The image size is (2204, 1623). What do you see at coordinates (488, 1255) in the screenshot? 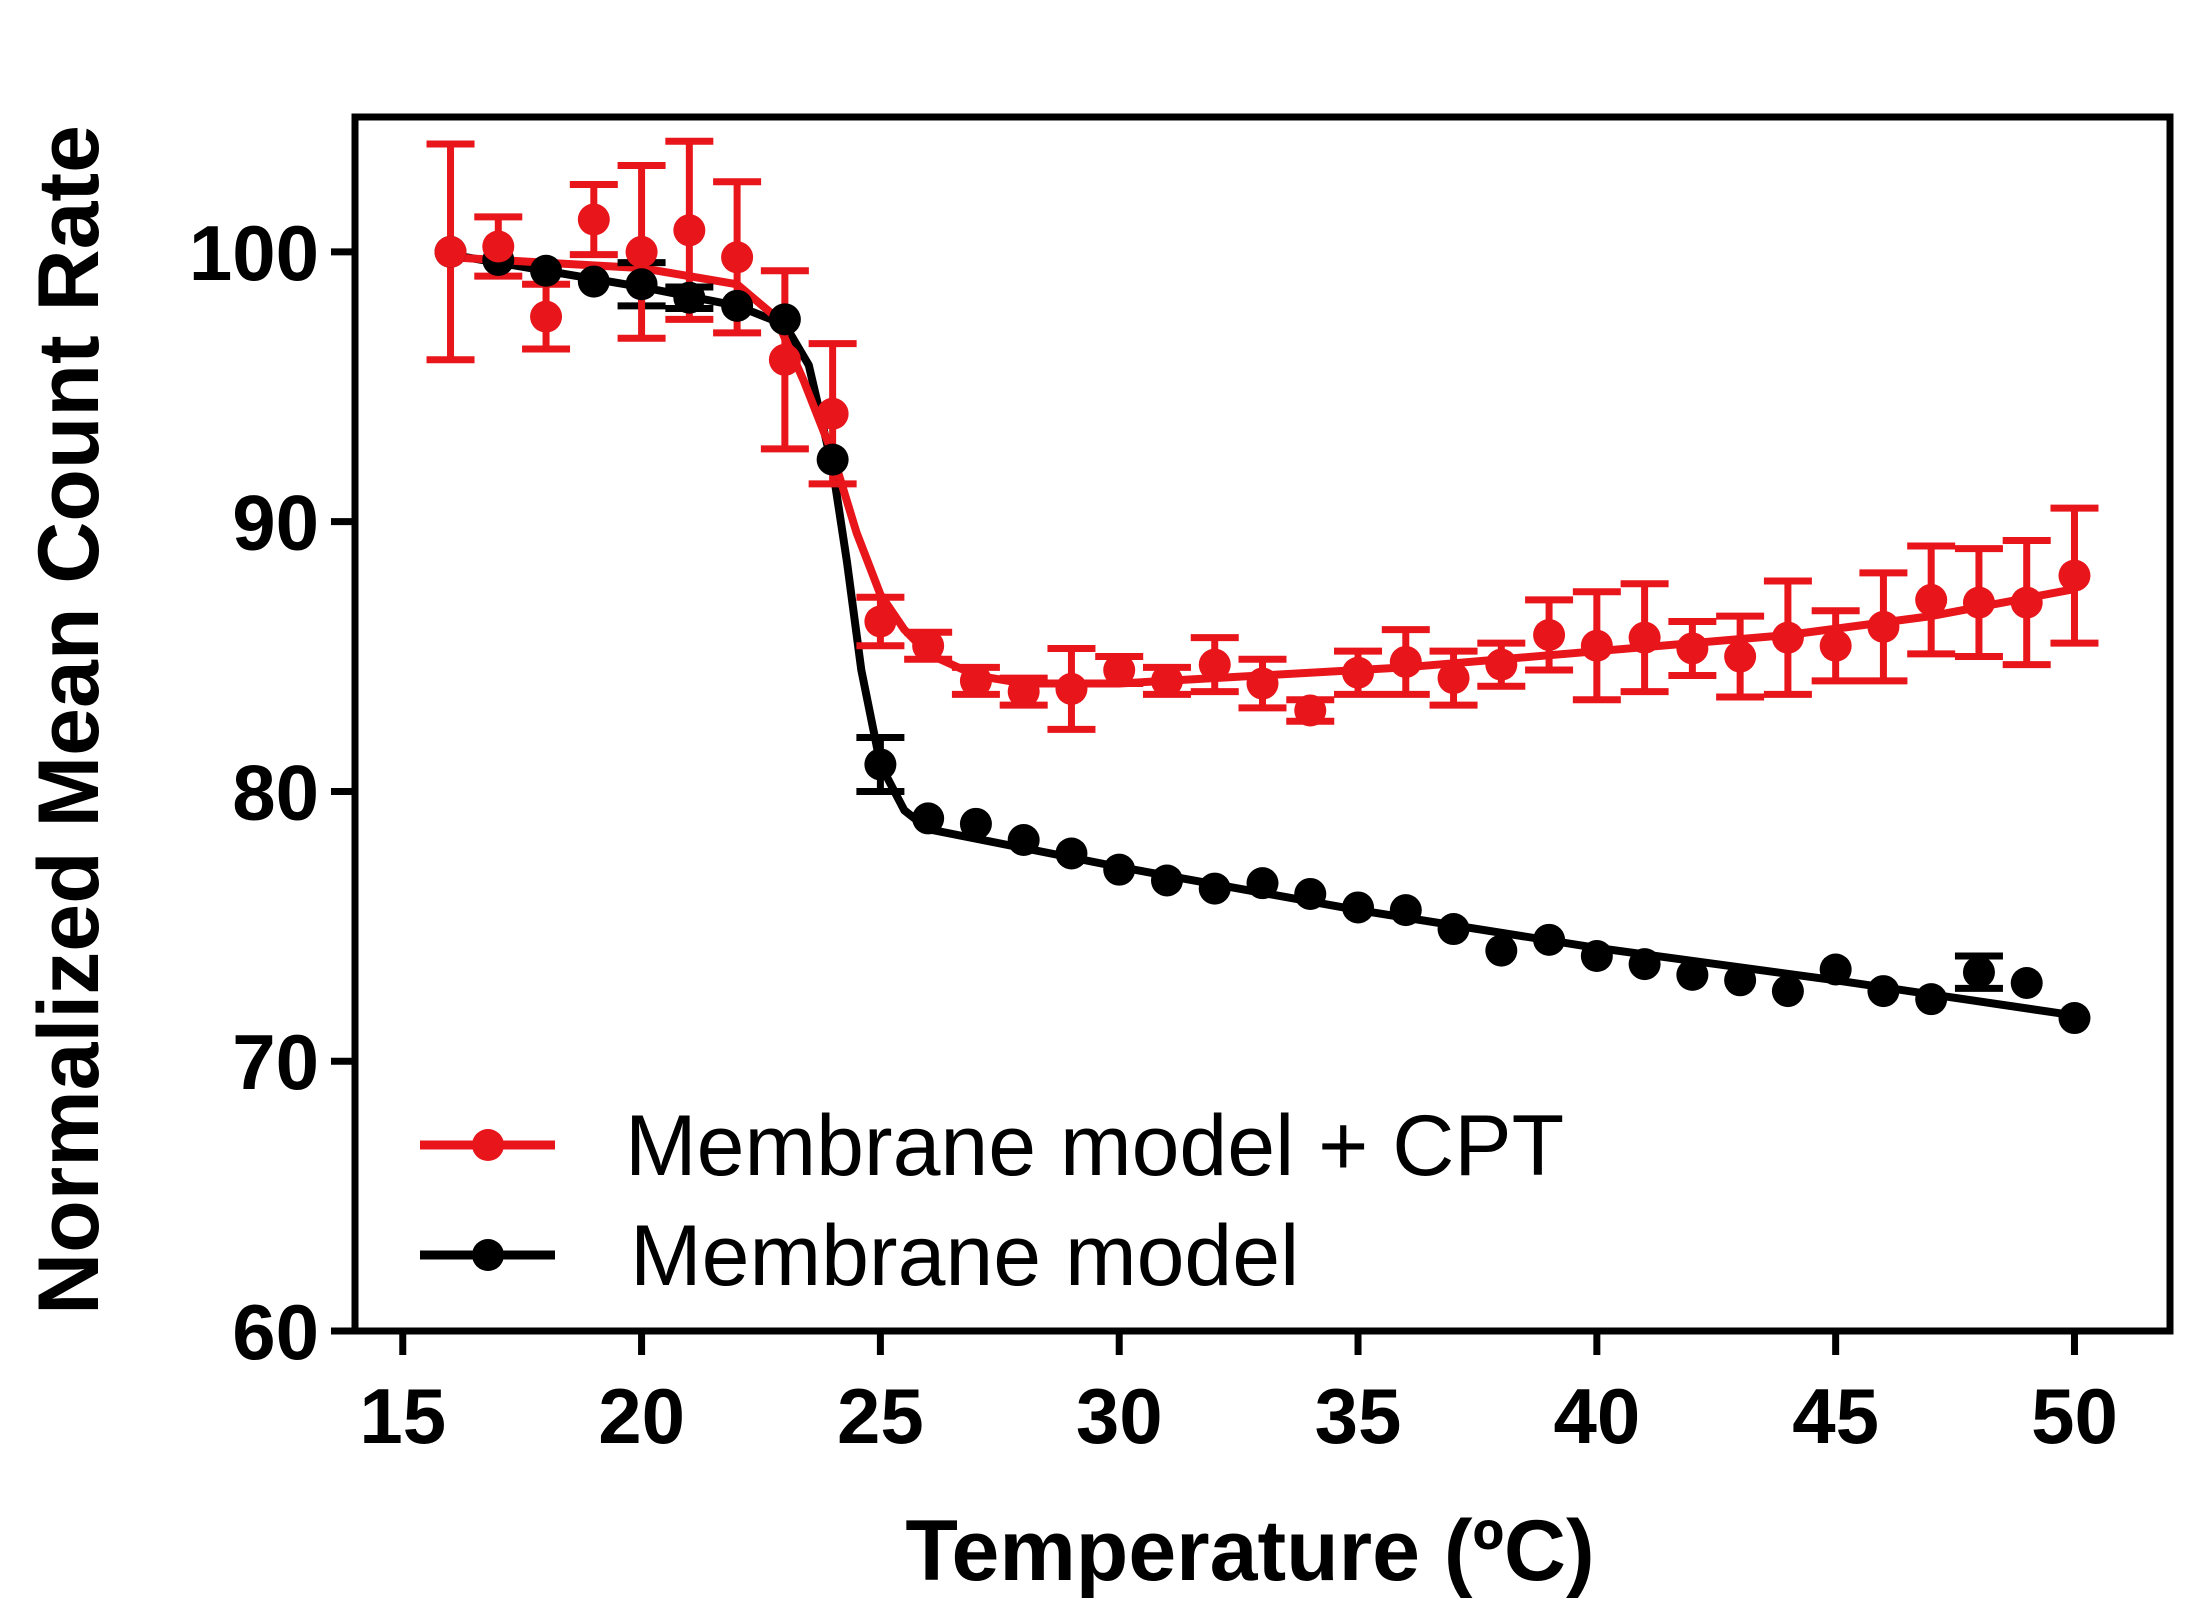
I see `legend-marker-model` at bounding box center [488, 1255].